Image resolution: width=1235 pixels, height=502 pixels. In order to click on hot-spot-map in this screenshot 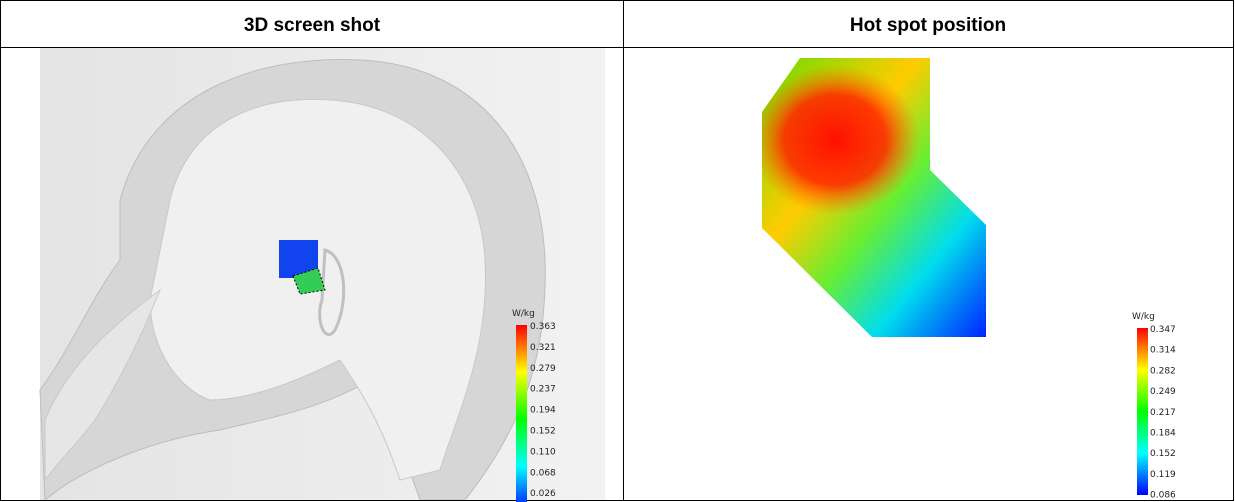, I will do `click(874, 197)`.